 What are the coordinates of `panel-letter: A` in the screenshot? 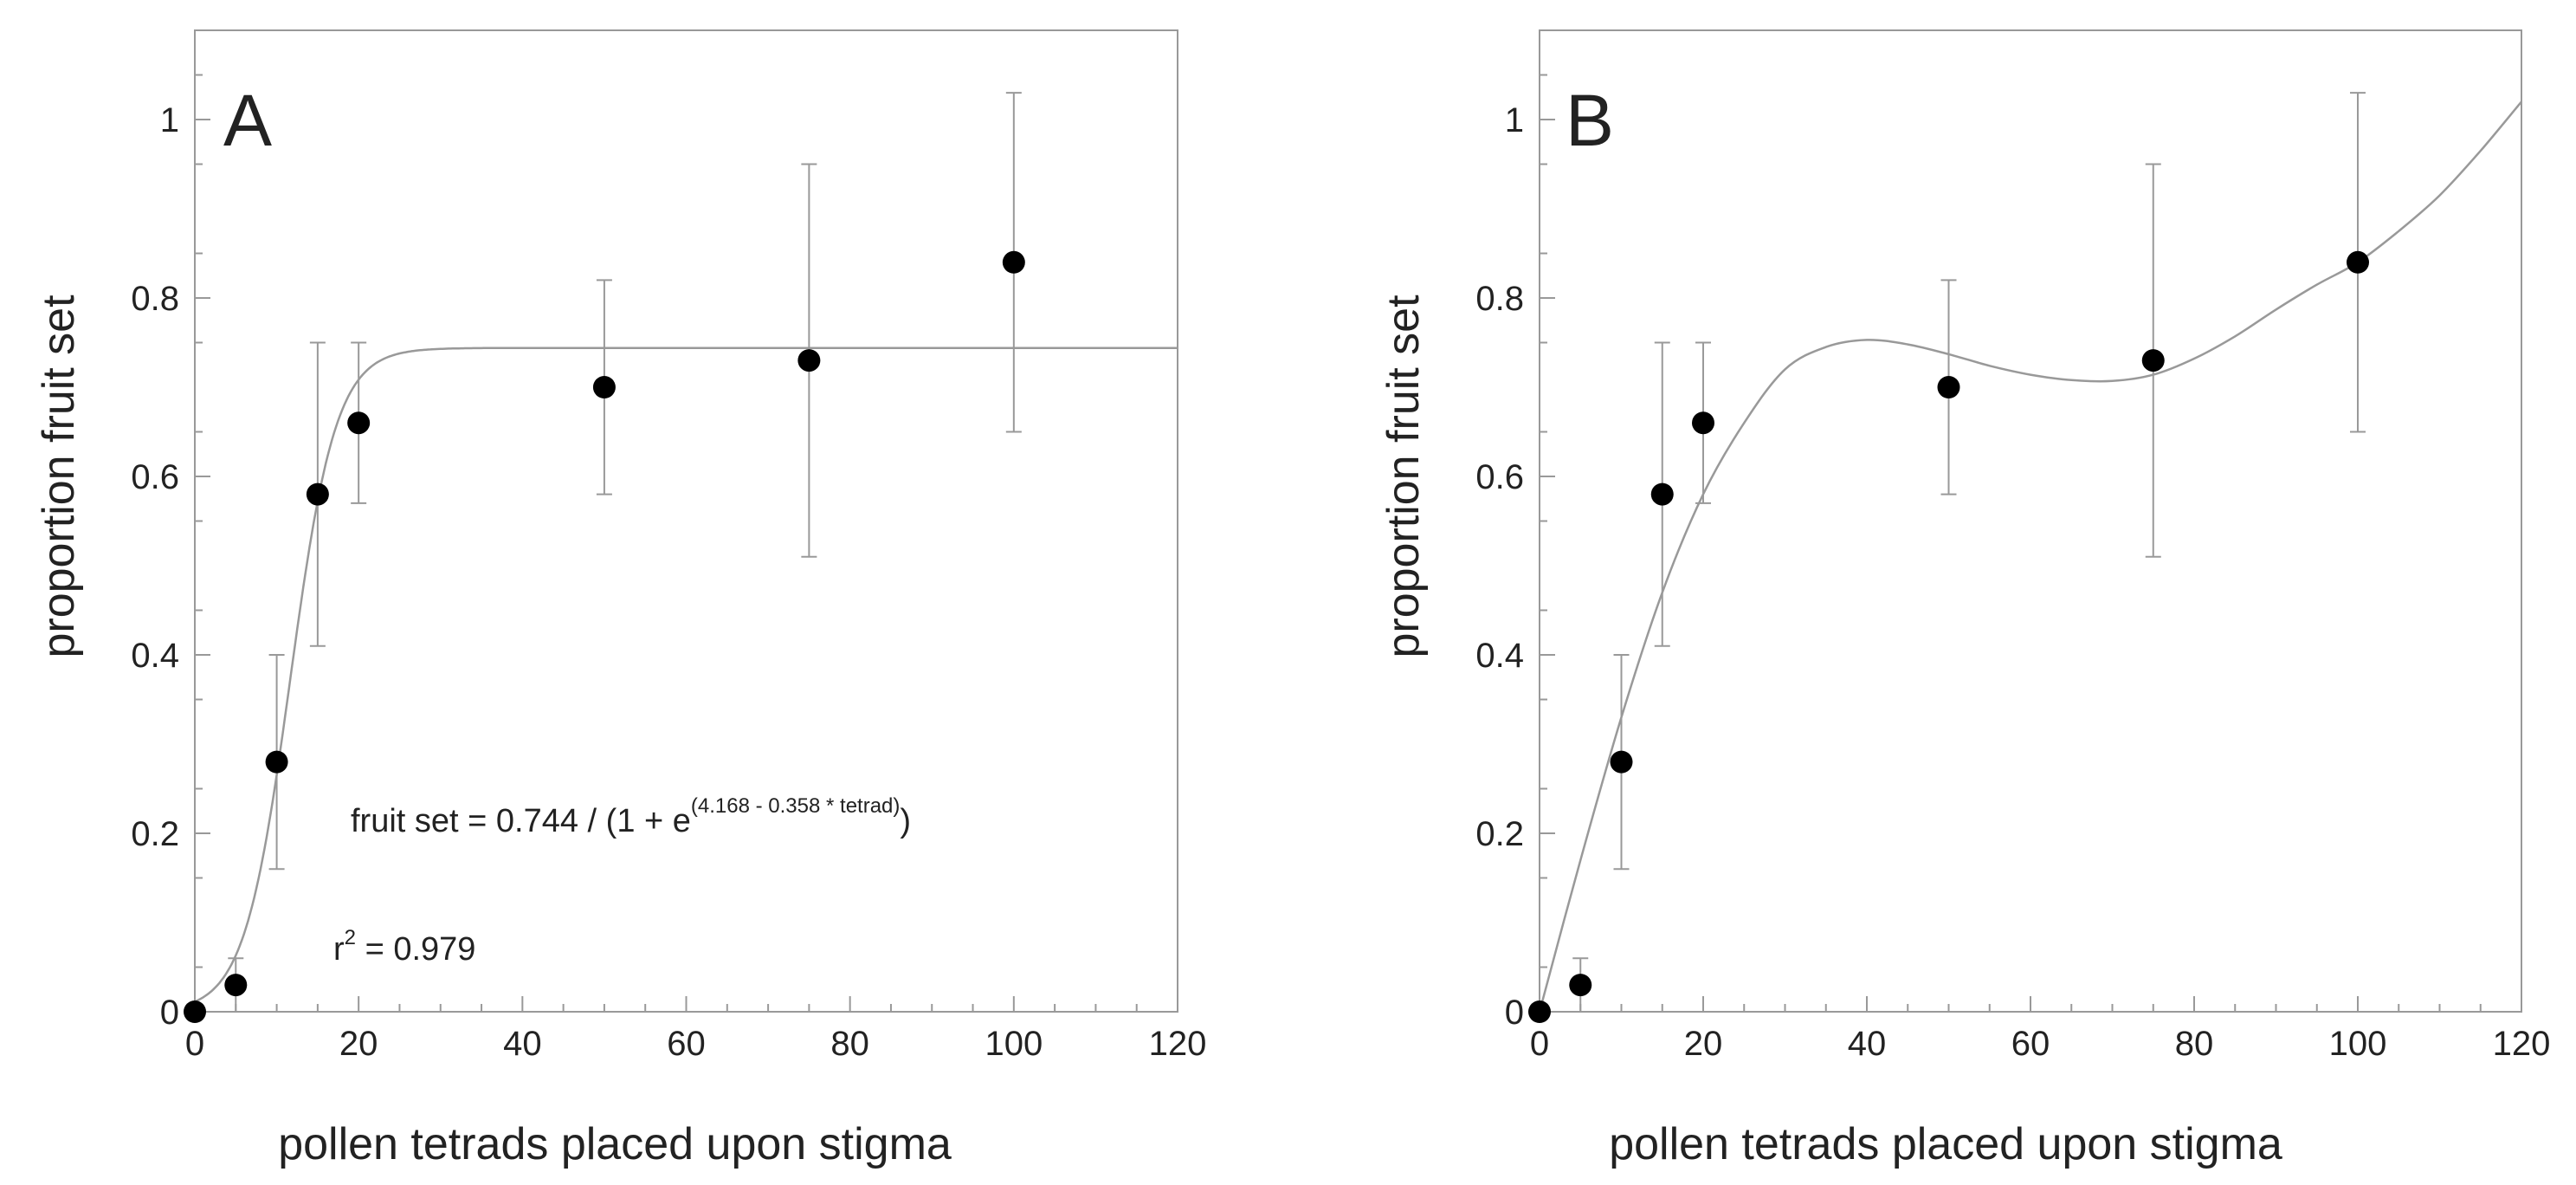 It's located at (248, 120).